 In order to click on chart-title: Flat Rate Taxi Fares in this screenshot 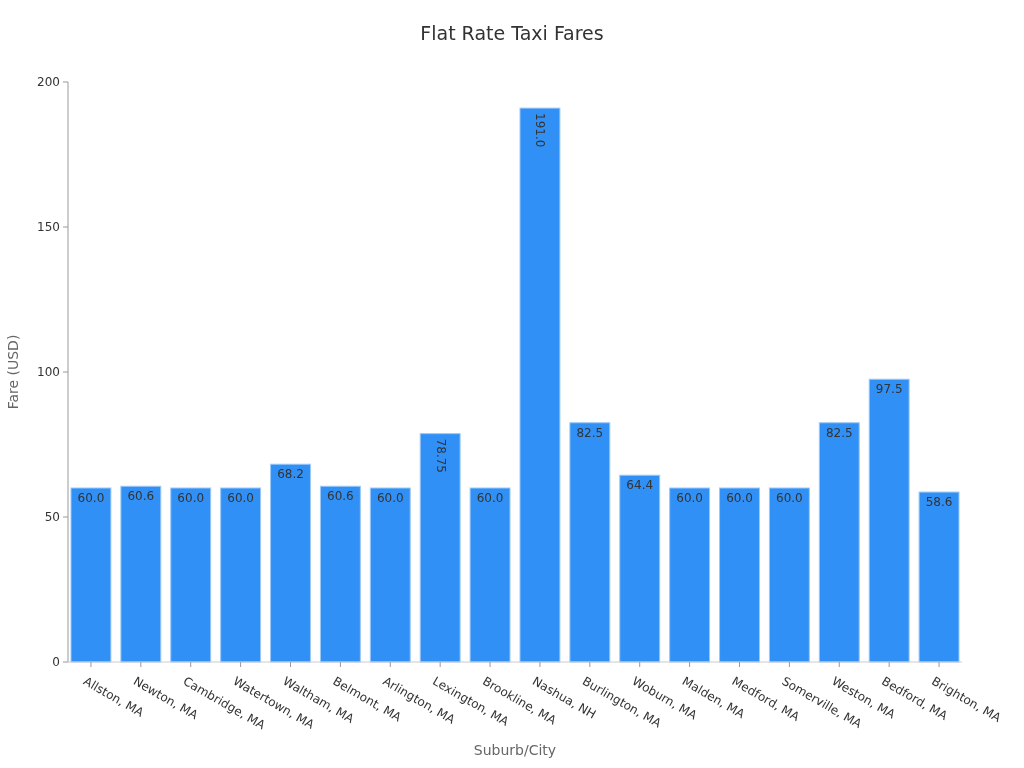, I will do `click(512, 33)`.